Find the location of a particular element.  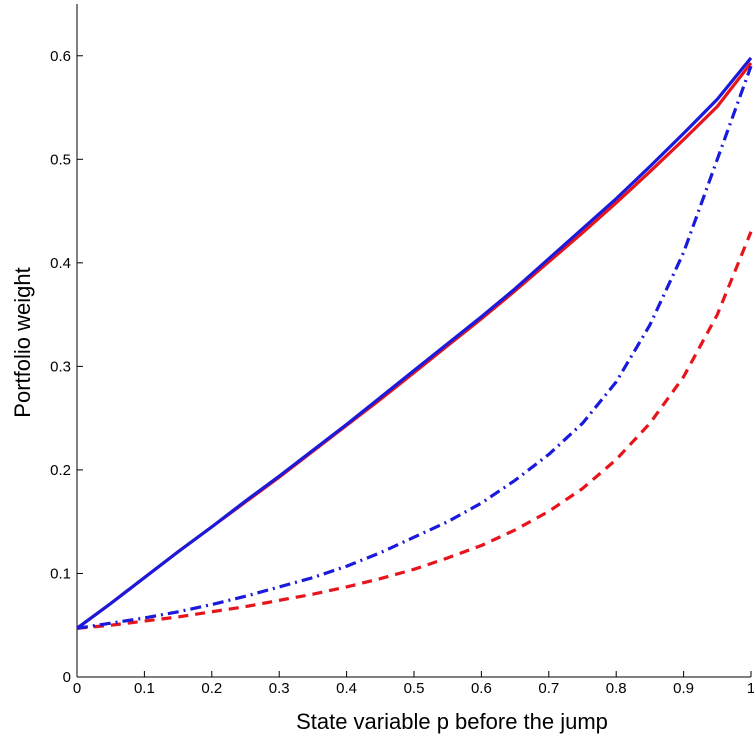

x-tick-label: 0.6 is located at coordinates (481, 688).